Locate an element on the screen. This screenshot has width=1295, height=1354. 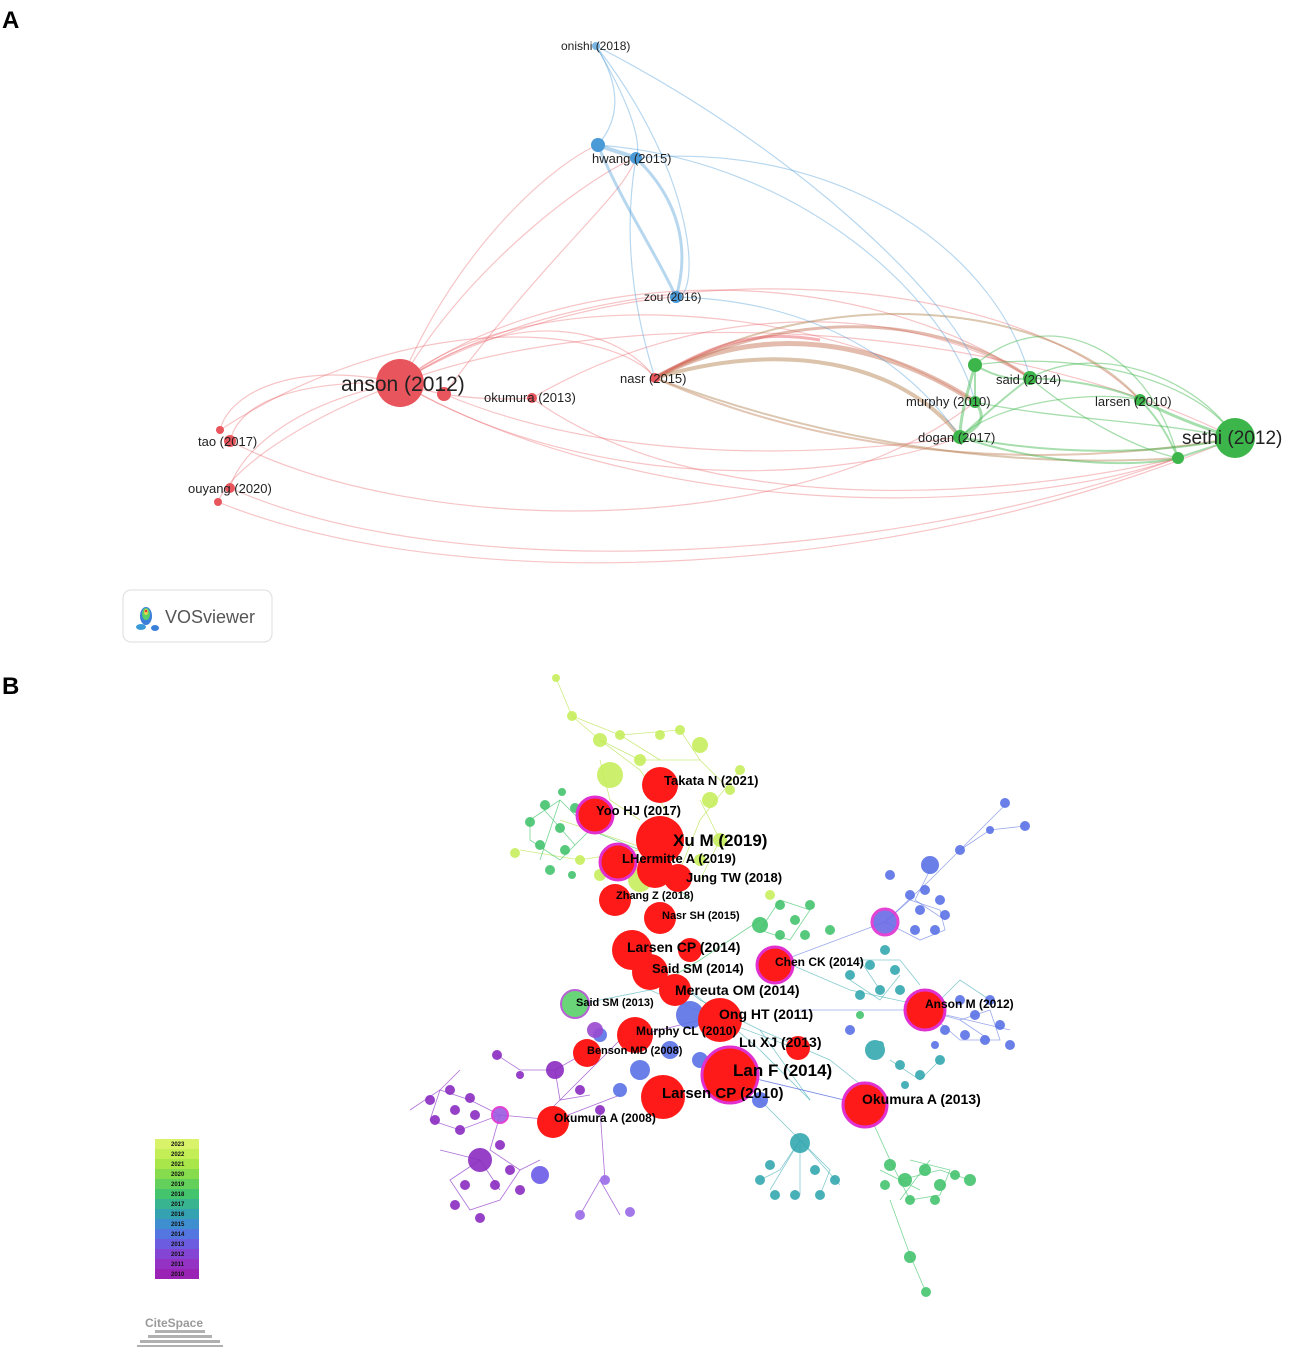
citespace-logo-bars is located at coordinates (180, 1338).